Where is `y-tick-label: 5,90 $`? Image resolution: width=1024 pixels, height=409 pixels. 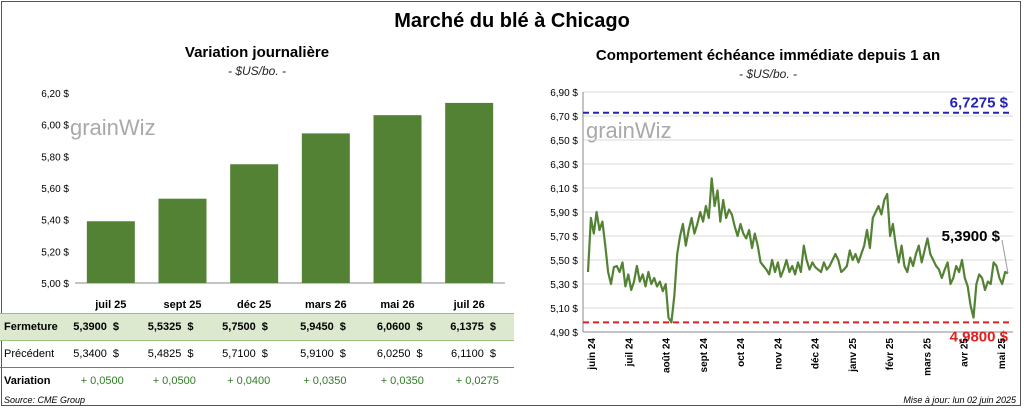 y-tick-label: 5,90 $ is located at coordinates (564, 213).